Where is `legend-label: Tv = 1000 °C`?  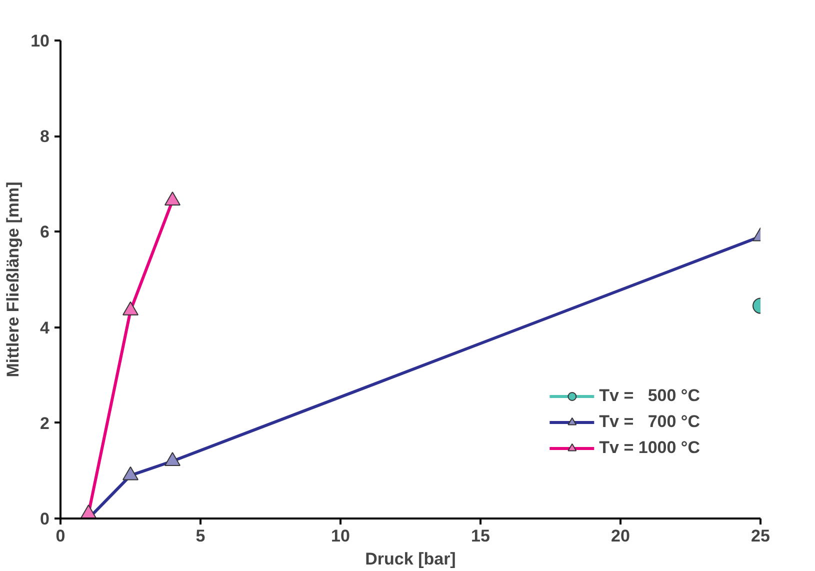 legend-label: Tv = 1000 °C is located at coordinates (649, 448).